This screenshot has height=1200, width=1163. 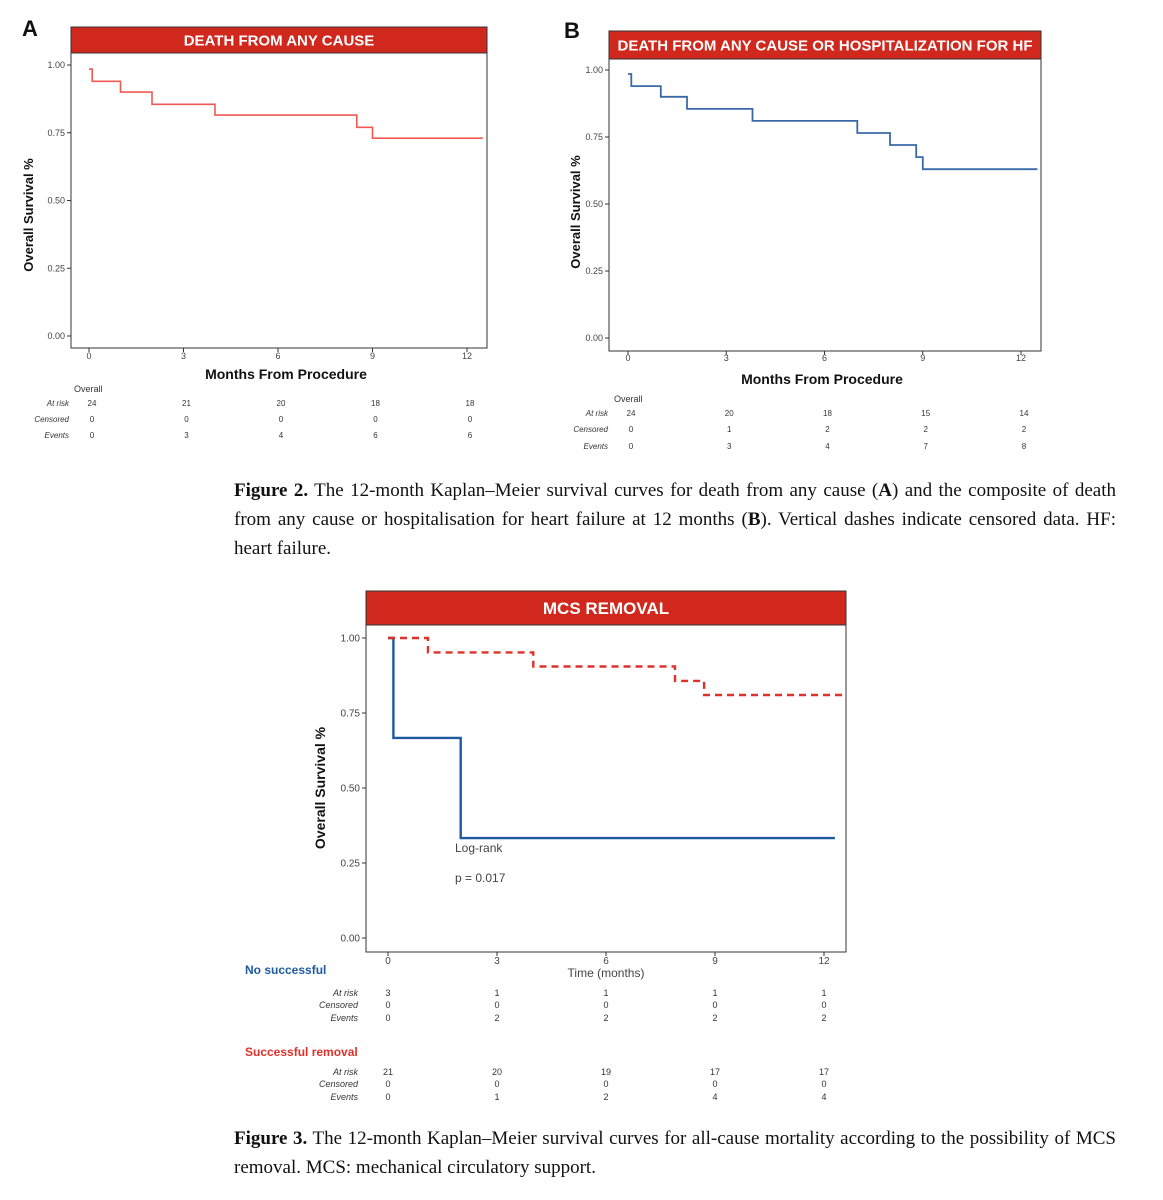 I want to click on chart-b-ytick-label: 0.50, so click(x=594, y=204).